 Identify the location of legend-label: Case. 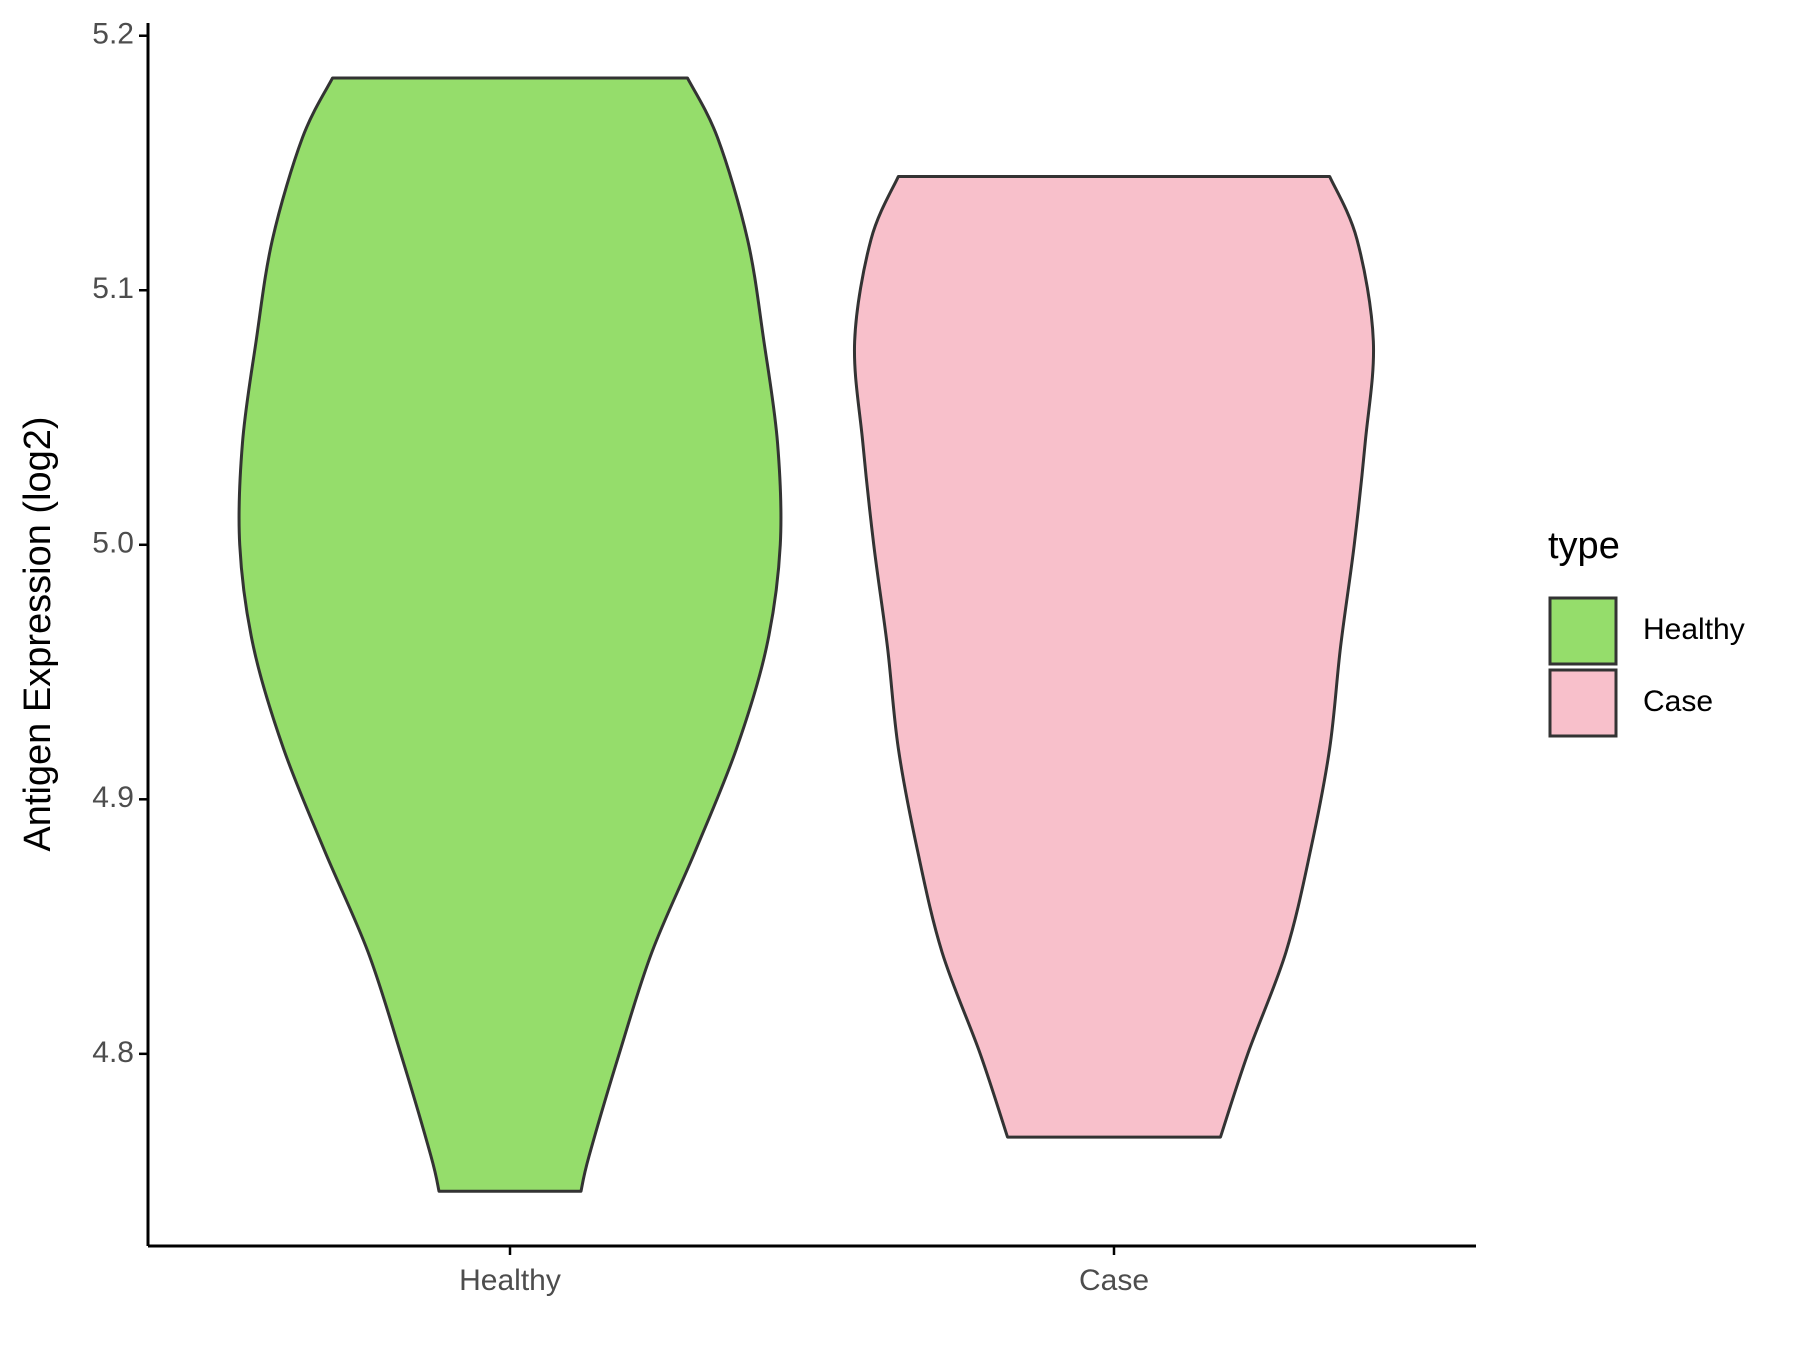
(1678, 701).